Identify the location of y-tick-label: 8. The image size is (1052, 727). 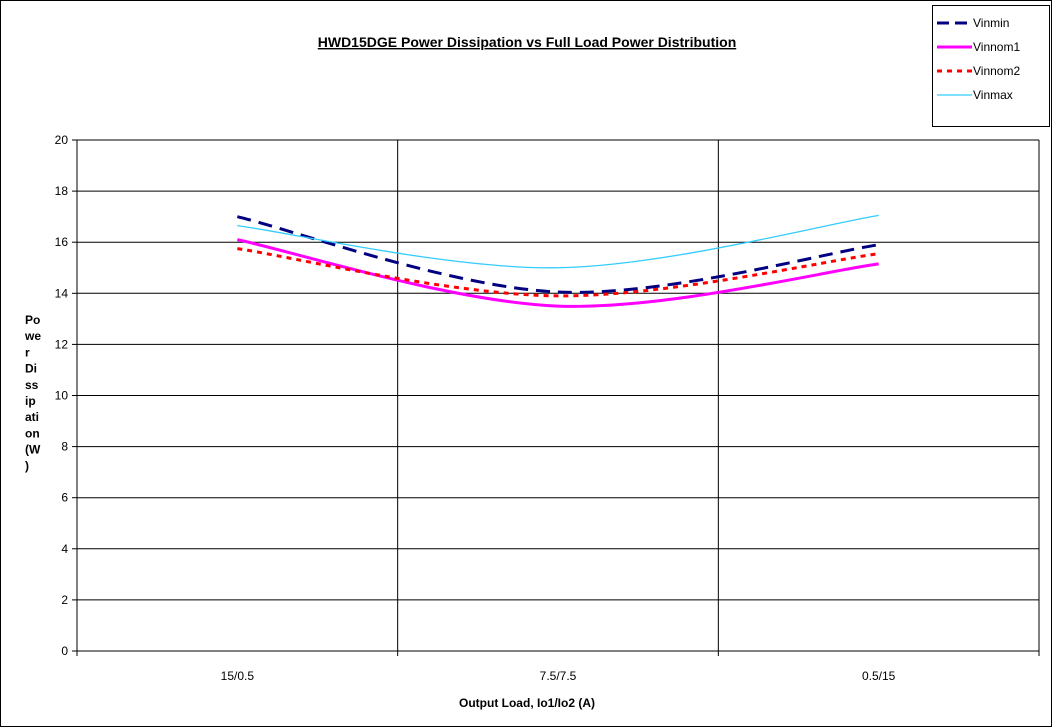
(64, 447).